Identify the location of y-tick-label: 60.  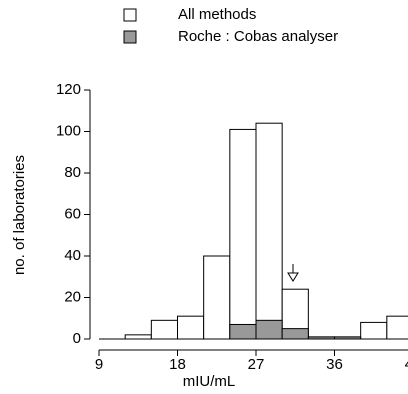
(72, 213).